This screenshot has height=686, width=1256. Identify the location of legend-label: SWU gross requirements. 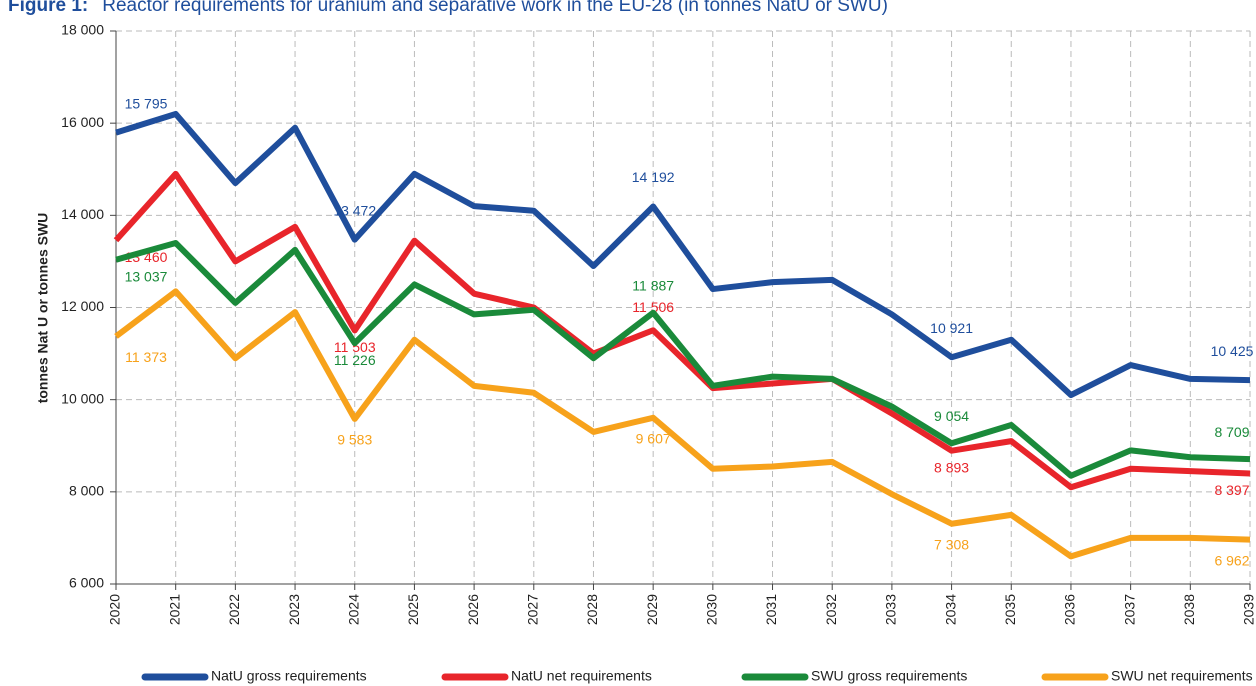
(889, 676).